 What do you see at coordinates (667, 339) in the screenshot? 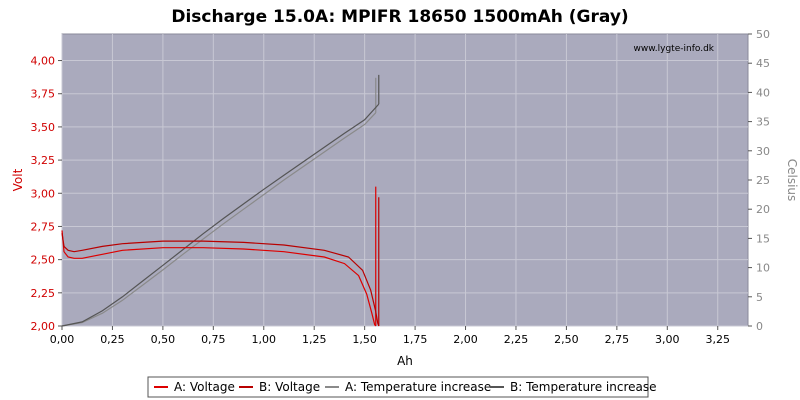
I see `x-tick-label: 3,00` at bounding box center [667, 339].